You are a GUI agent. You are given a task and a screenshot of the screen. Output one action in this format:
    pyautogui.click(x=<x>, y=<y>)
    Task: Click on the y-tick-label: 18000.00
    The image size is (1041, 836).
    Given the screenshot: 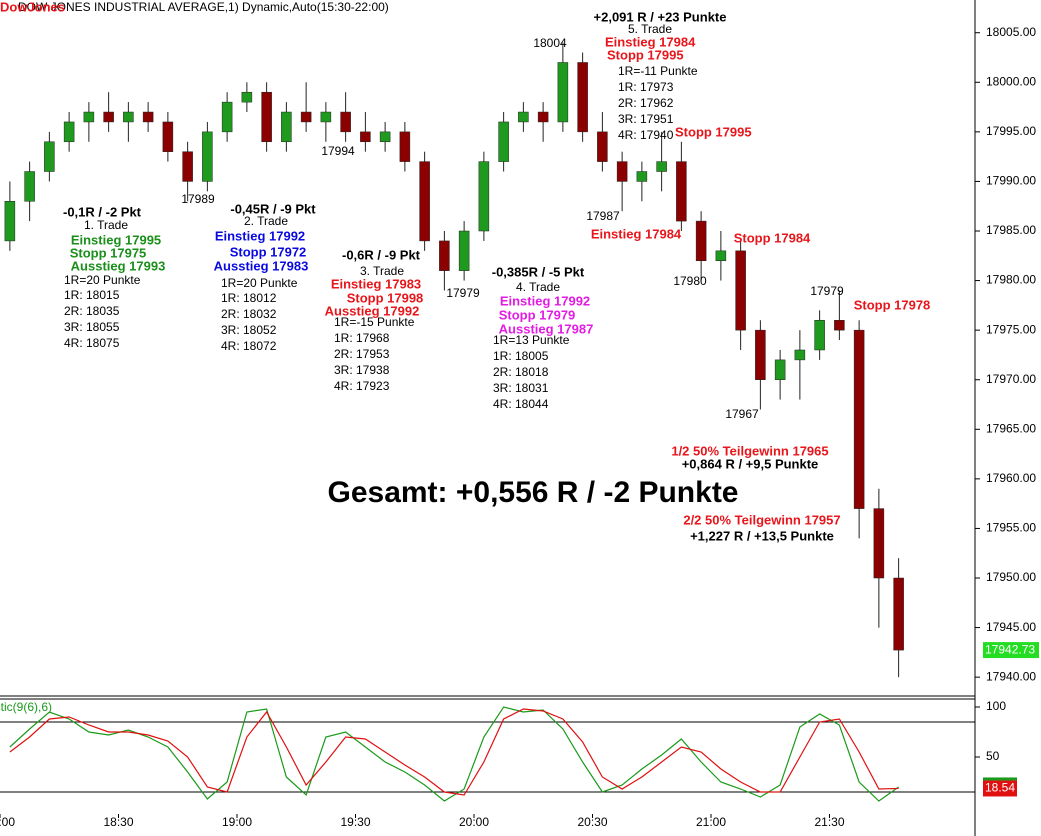 What is the action you would take?
    pyautogui.click(x=1011, y=81)
    